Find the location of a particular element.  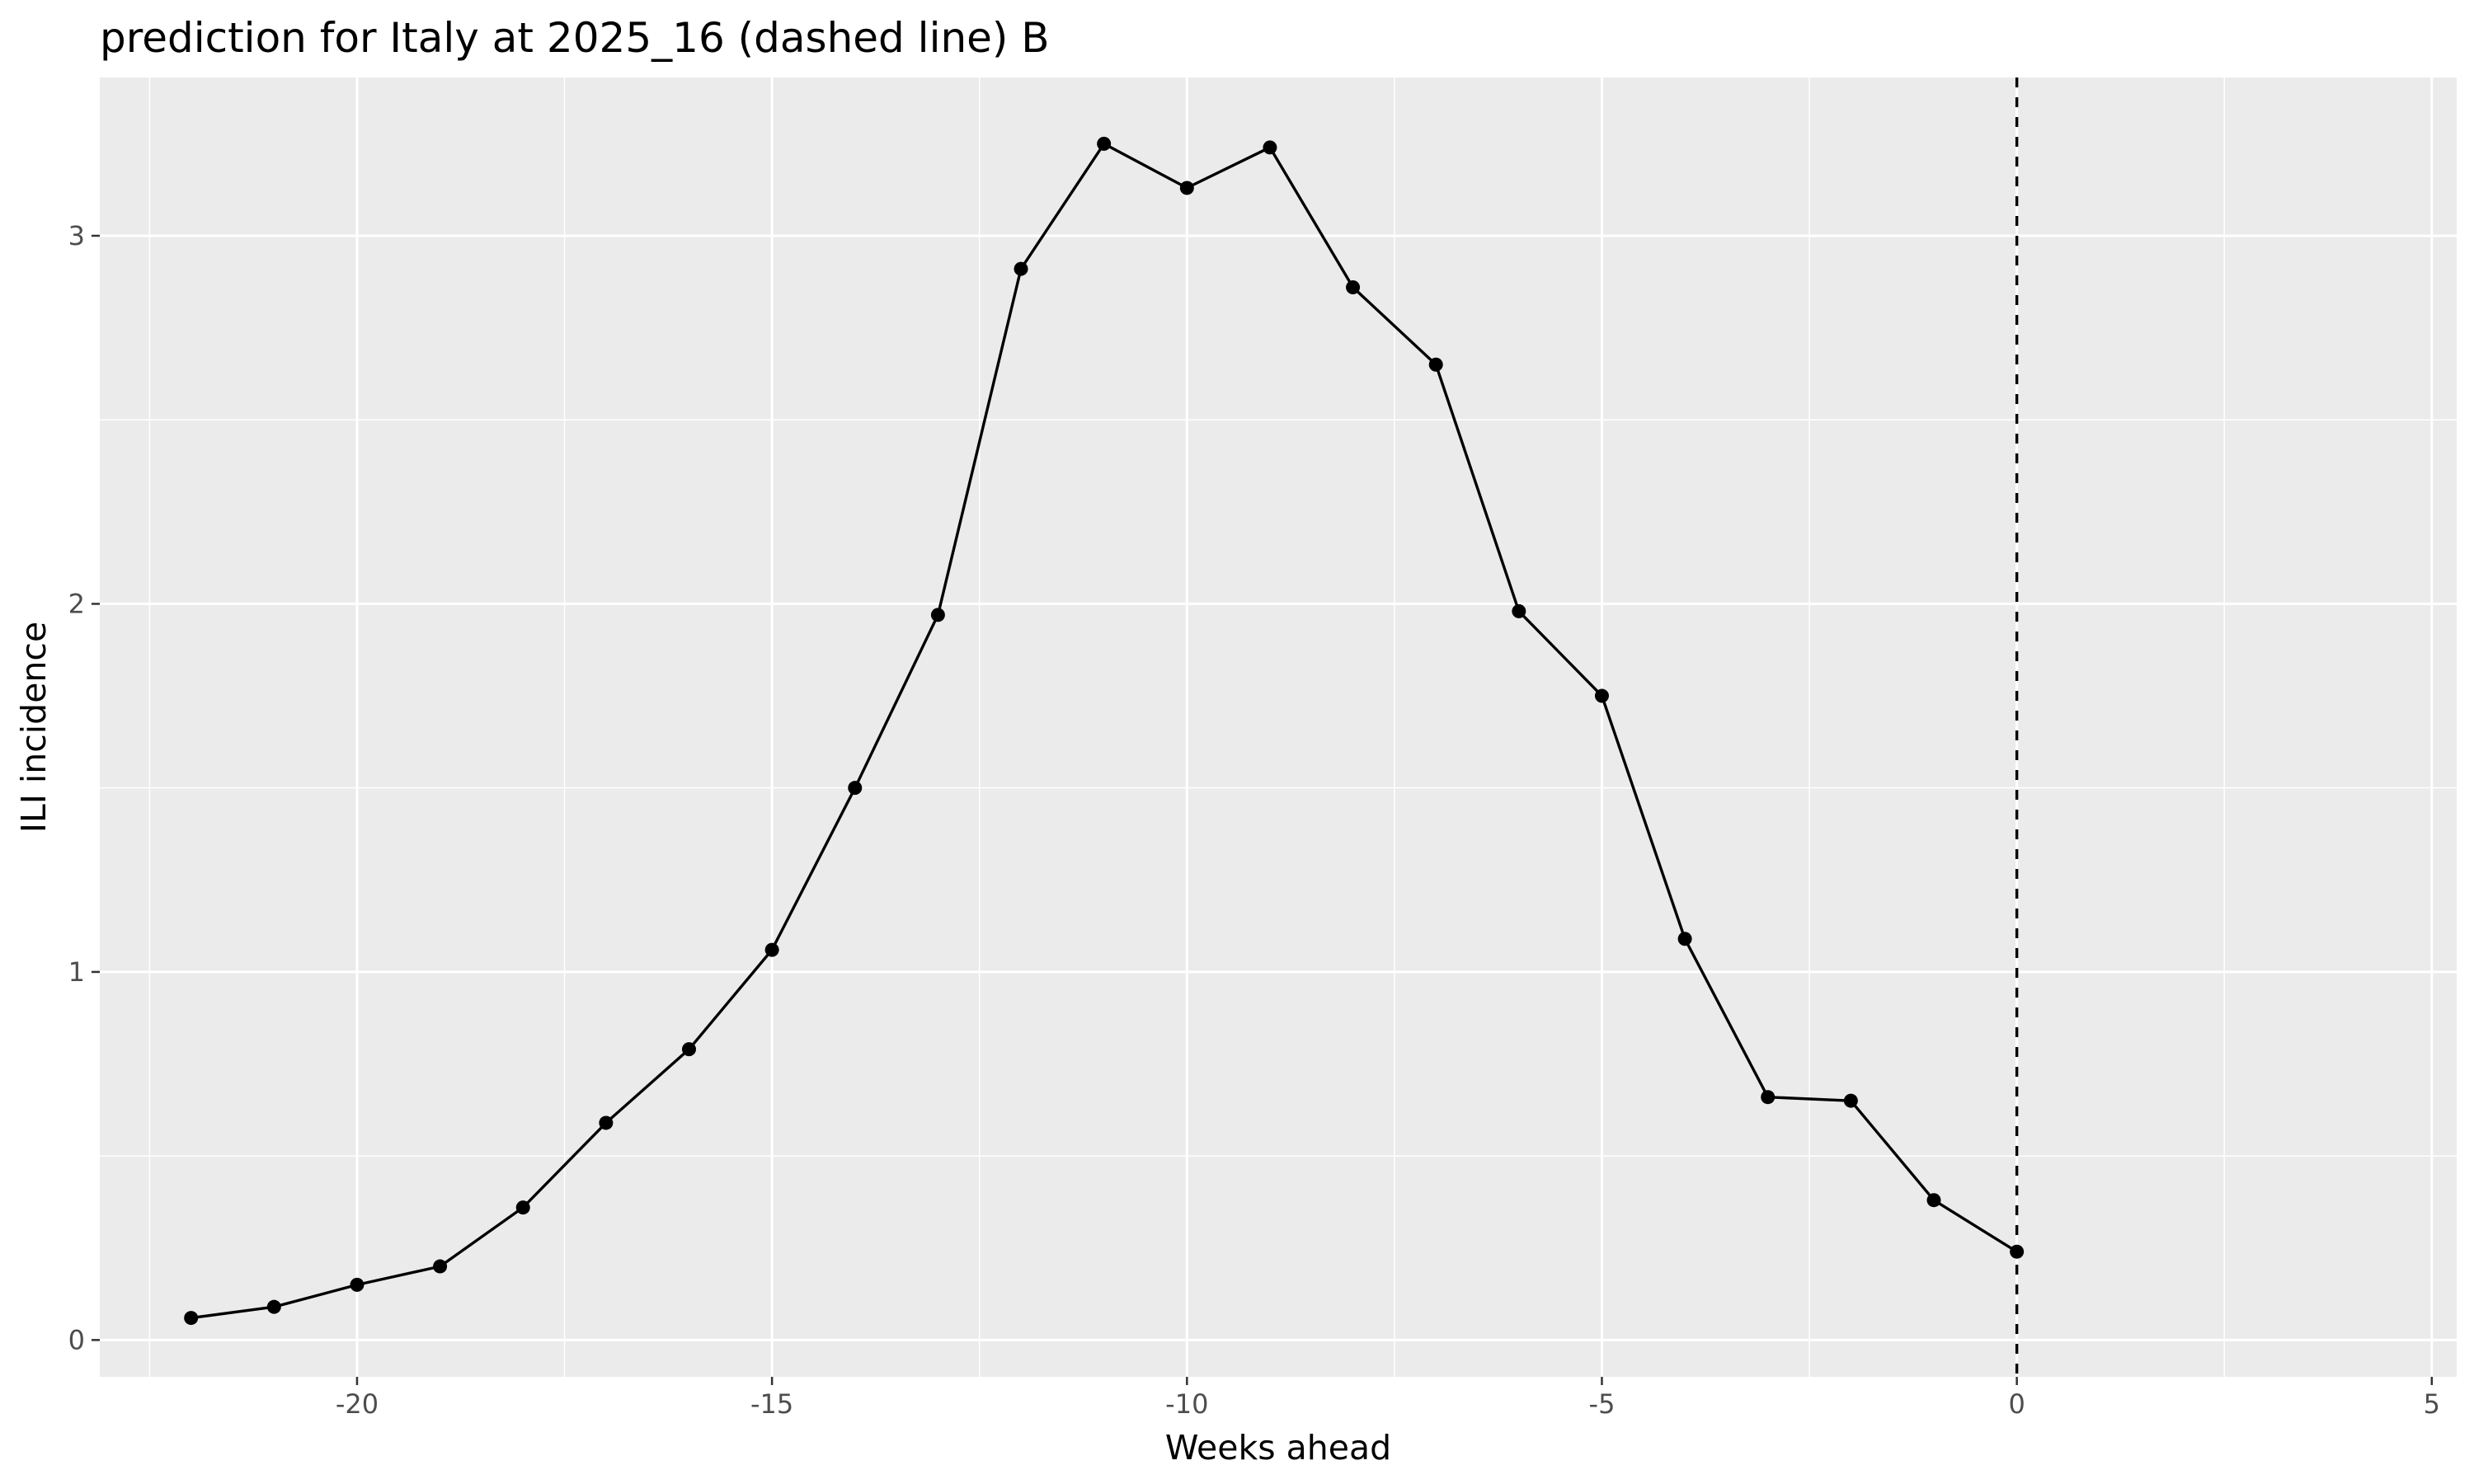

x-axis-title: Weeks ahead is located at coordinates (1278, 1448).